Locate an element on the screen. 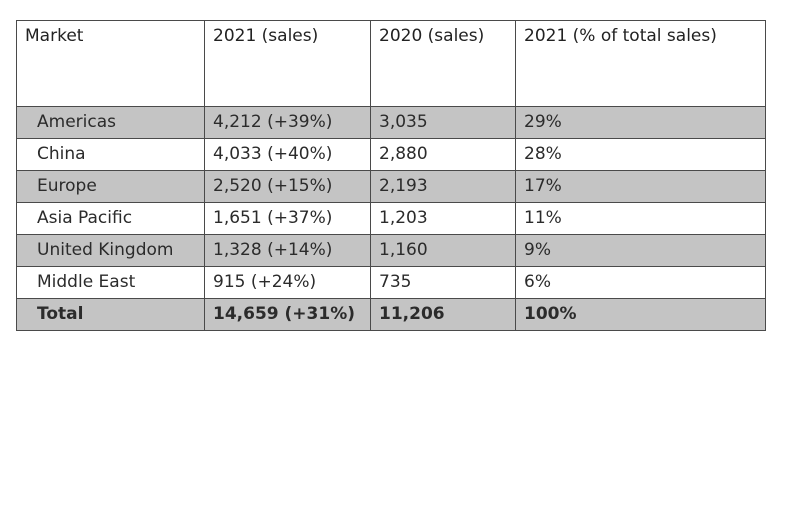  cell-market: China is located at coordinates (110, 154).